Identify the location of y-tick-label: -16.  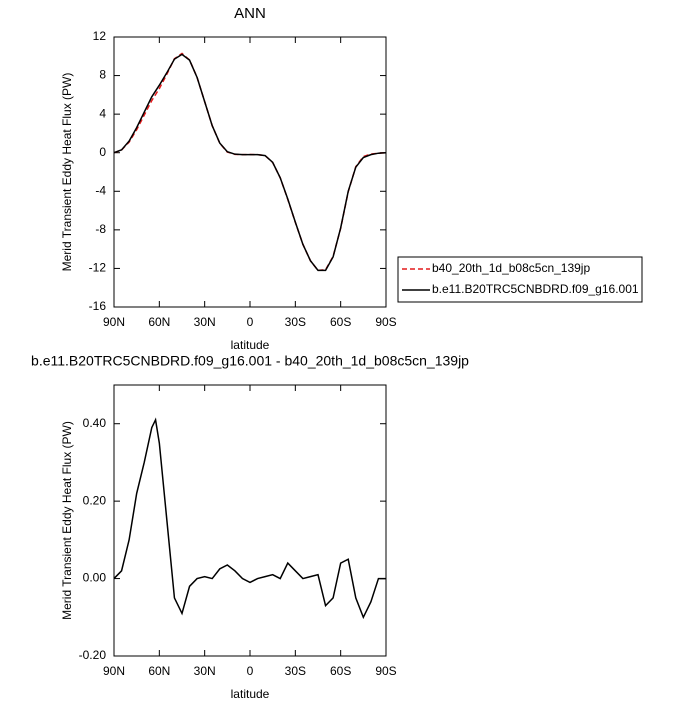
(98, 306).